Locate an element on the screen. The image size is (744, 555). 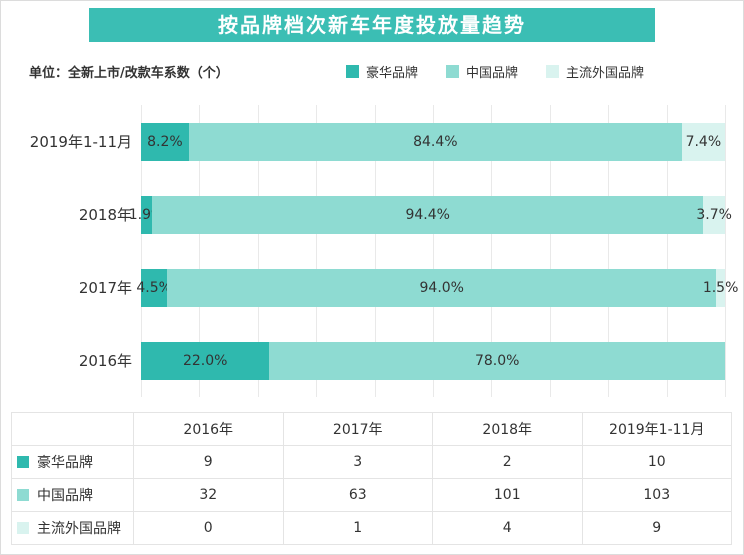
bar-value-label: 84.4% is located at coordinates (435, 141).